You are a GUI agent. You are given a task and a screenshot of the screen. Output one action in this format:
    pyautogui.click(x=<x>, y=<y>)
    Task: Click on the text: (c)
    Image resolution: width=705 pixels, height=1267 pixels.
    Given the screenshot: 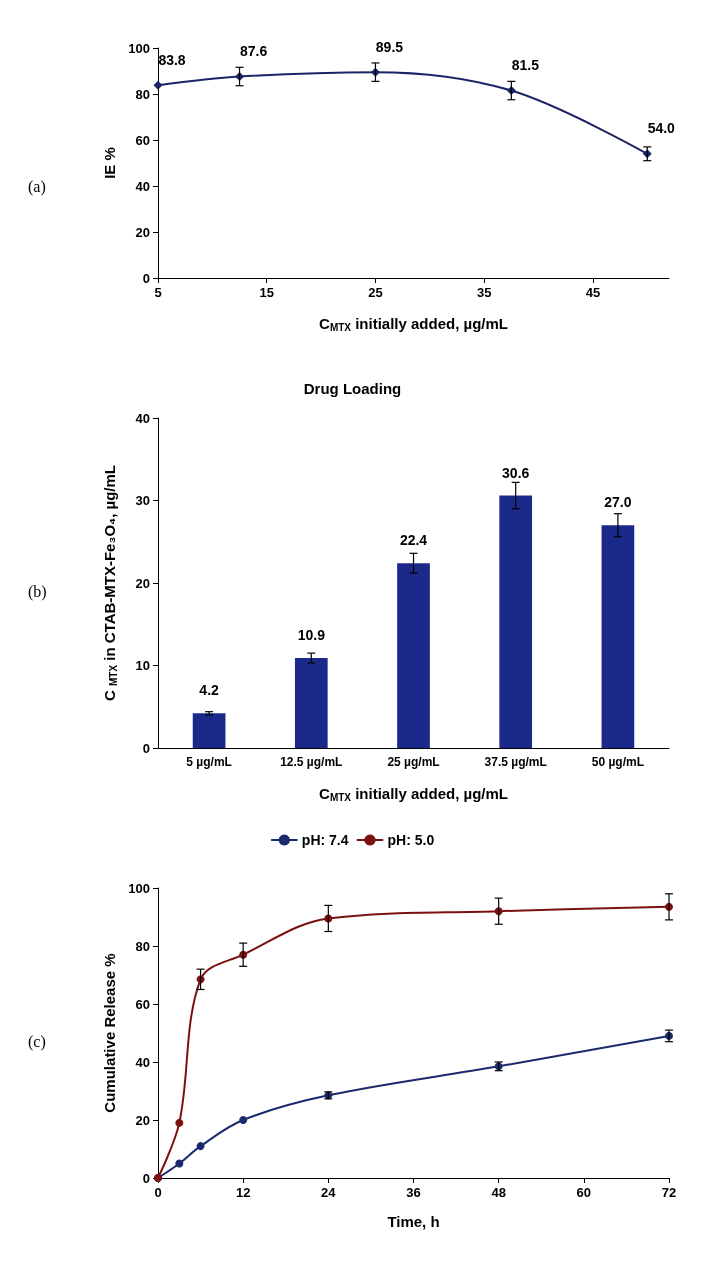 What is the action you would take?
    pyautogui.click(x=37, y=1041)
    